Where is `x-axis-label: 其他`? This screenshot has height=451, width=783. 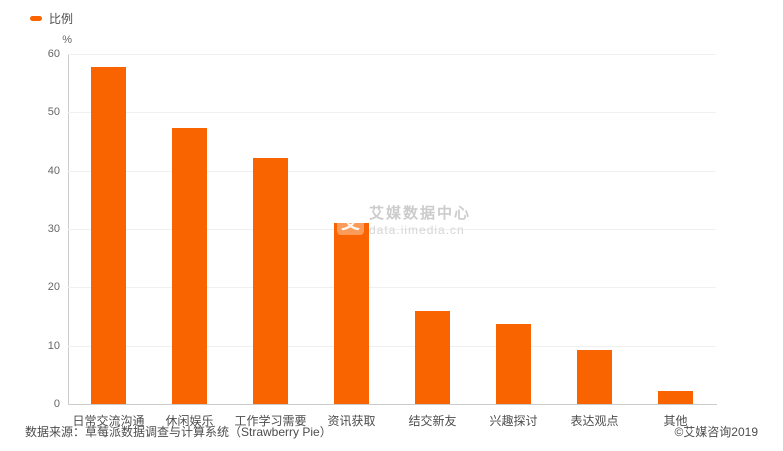 x-axis-label: 其他 is located at coordinates (675, 421).